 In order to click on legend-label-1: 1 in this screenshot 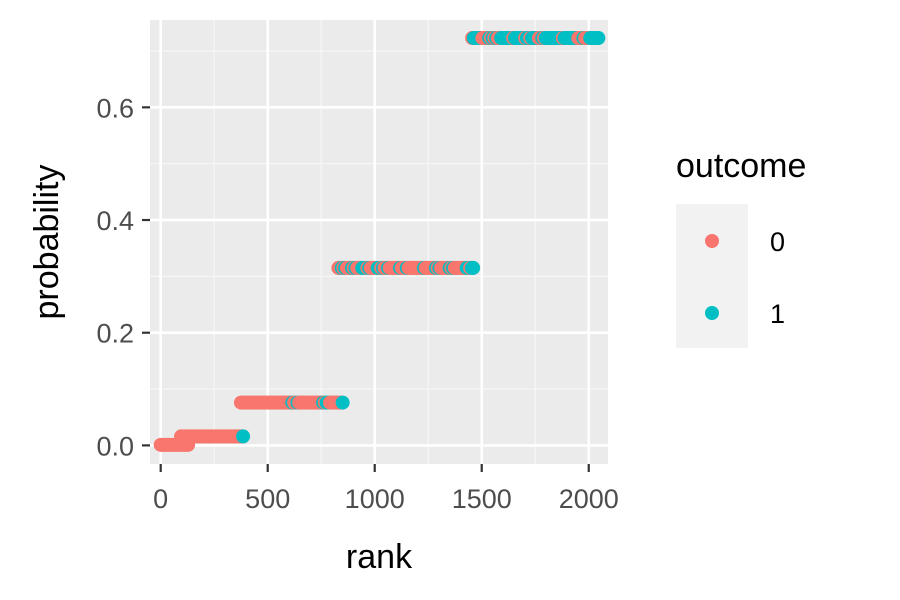, I will do `click(777, 314)`.